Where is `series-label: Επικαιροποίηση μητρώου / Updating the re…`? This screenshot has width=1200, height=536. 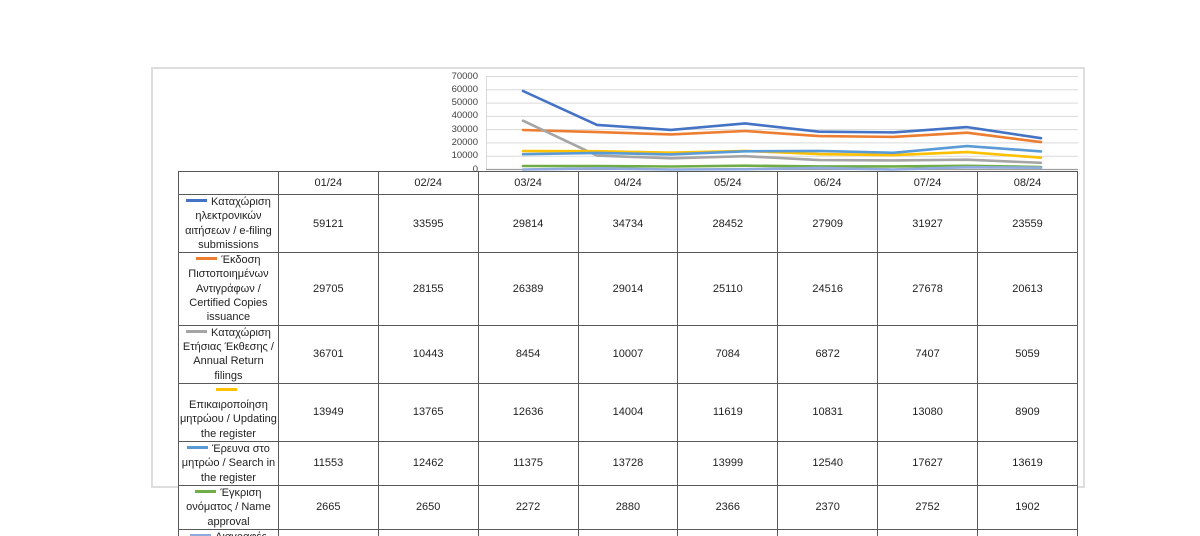
series-label: Επικαιροποίηση μητρώου / Updating the re… is located at coordinates (228, 419).